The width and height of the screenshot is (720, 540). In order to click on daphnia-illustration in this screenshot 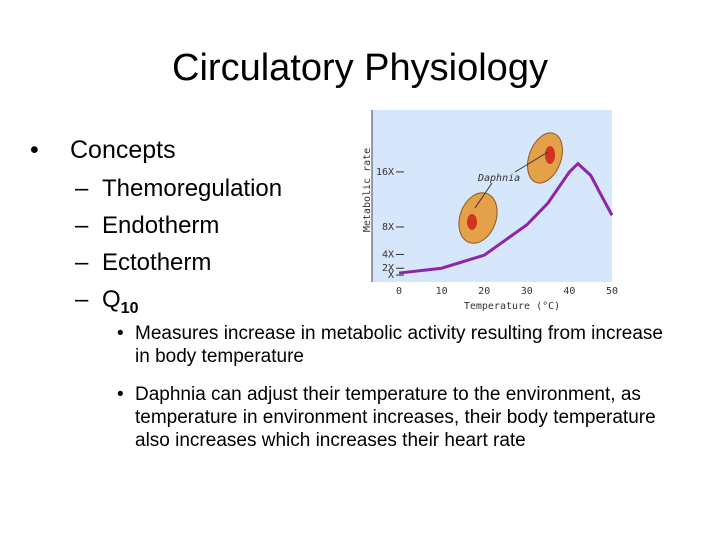, I will do `click(510, 188)`.